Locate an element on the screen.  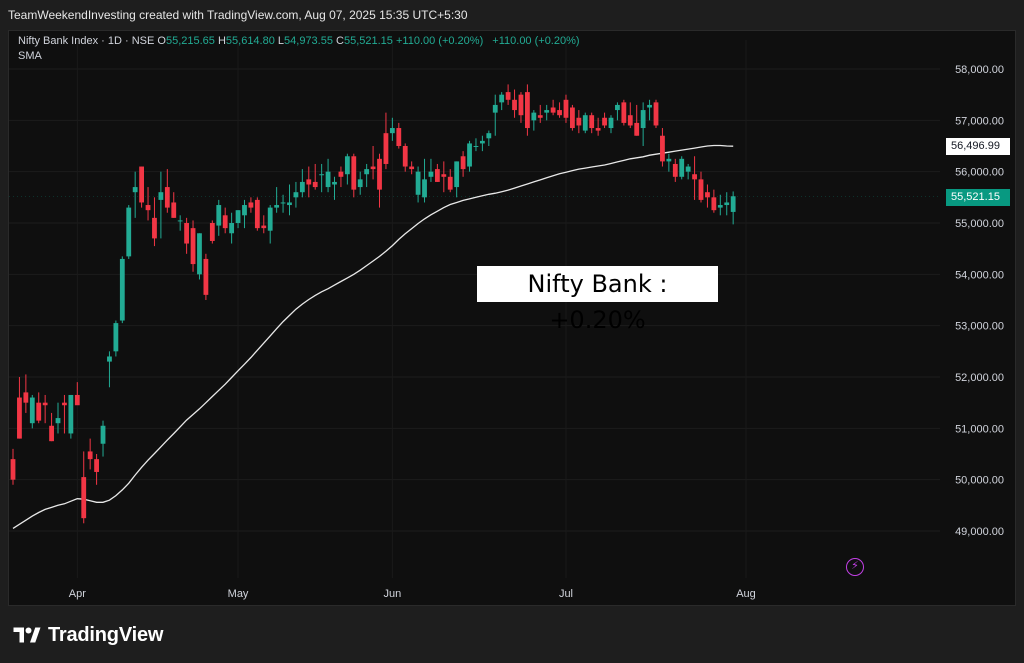
legend-close-value: 55,521.15 is located at coordinates (368, 41).